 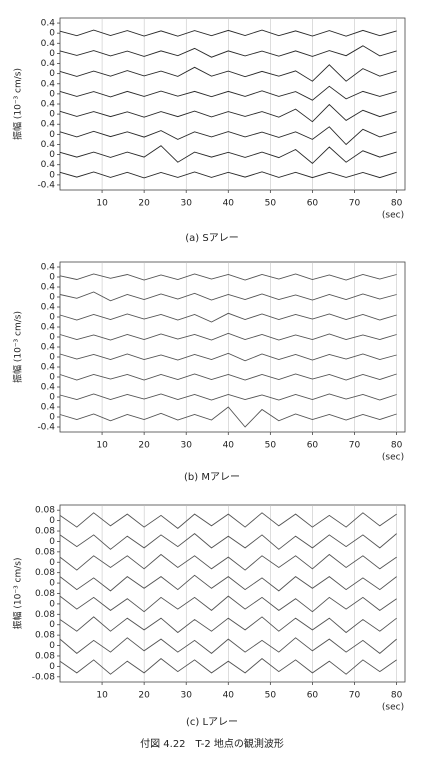 I want to click on panel-caption: (c) Lアレー, so click(x=212, y=722).